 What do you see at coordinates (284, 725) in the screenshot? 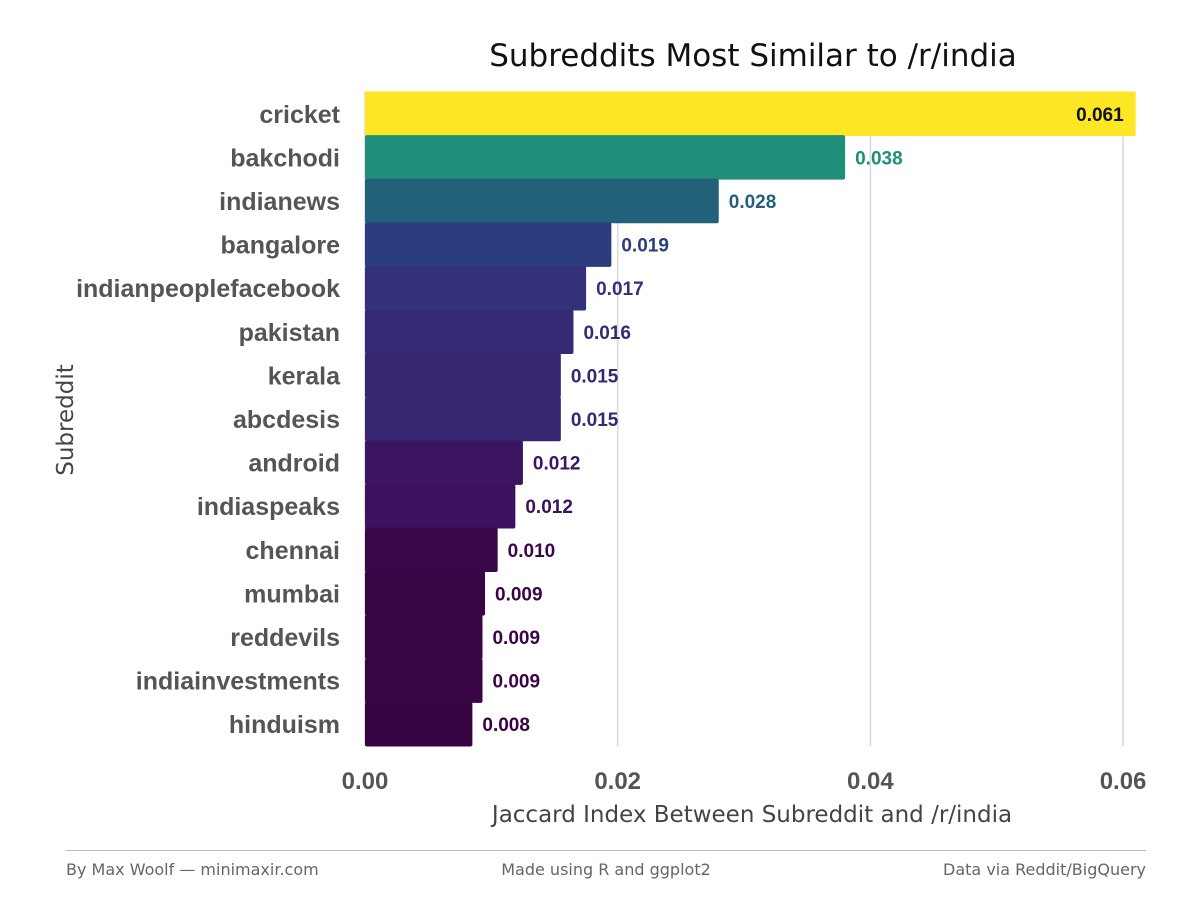
I see `category-label-hinduism: hinduism` at bounding box center [284, 725].